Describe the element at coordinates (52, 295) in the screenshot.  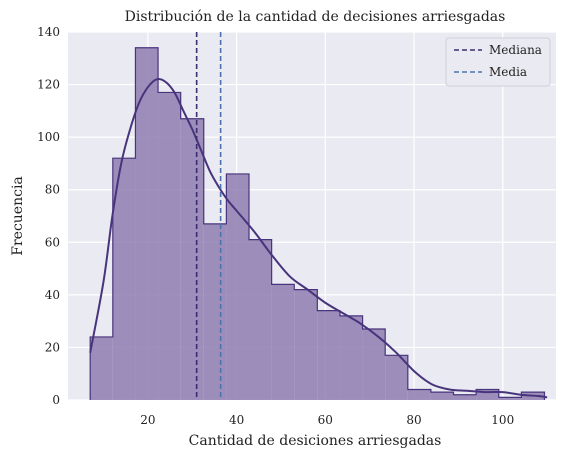
I see `y-tick-label: 40` at that location.